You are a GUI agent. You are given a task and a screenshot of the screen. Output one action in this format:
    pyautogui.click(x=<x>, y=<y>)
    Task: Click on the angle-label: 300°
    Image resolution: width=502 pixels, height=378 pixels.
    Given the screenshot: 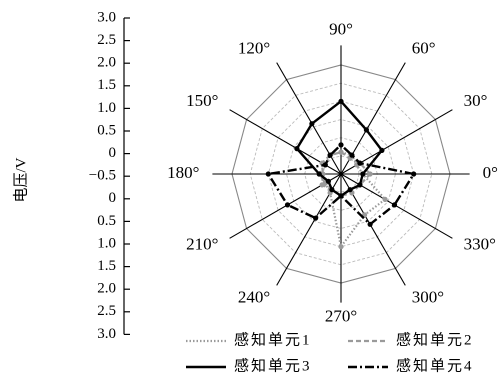 What is the action you would take?
    pyautogui.click(x=428, y=296)
    